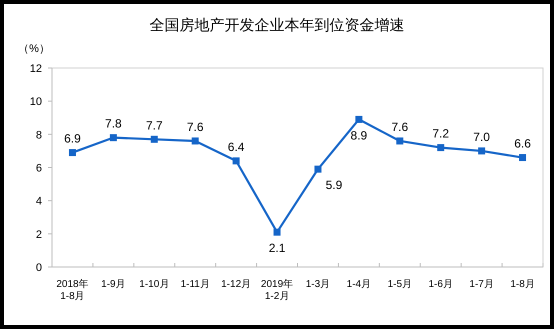 The width and height of the screenshot is (554, 329). I want to click on xtick: 1-8月, so click(522, 284).